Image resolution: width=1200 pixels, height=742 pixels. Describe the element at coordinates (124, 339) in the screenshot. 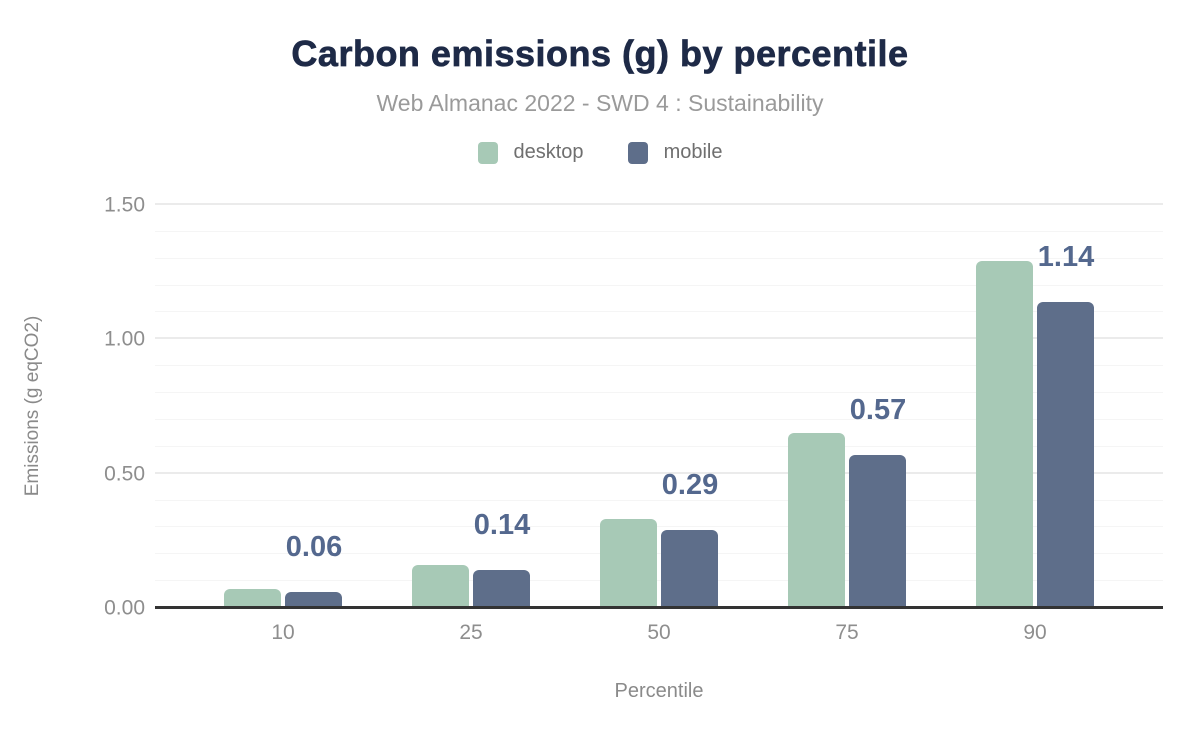

I see `y-tick-label: 1.00` at that location.